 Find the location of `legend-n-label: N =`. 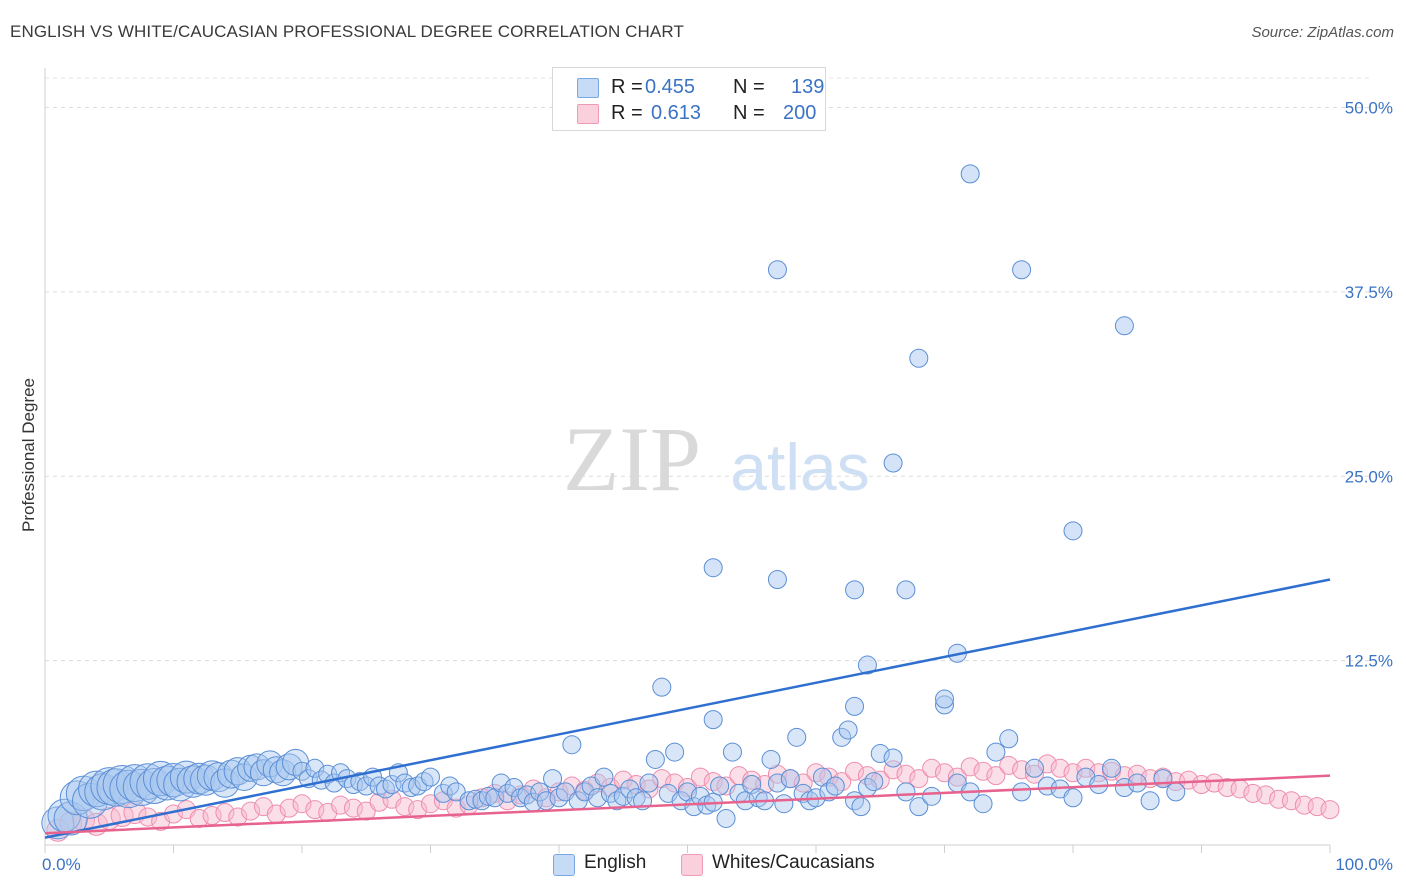

legend-n-label: N = is located at coordinates (749, 113).